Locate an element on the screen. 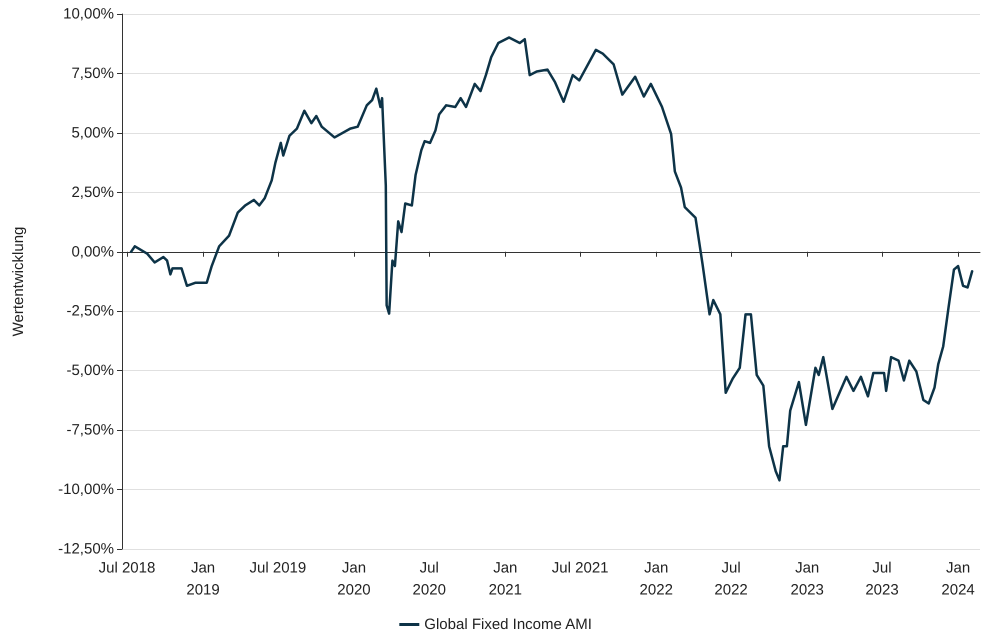 The width and height of the screenshot is (992, 639). y-tick-label: -12,50% is located at coordinates (86, 549).